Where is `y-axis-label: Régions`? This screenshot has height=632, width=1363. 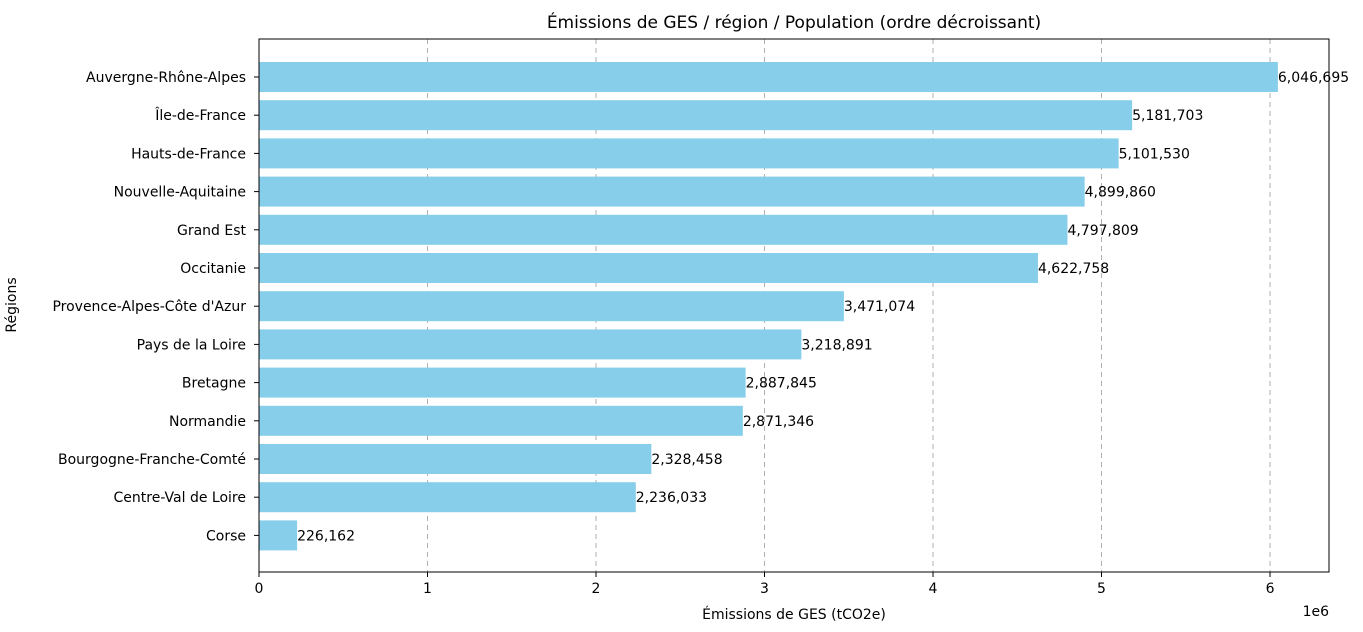 y-axis-label: Régions is located at coordinates (12, 304).